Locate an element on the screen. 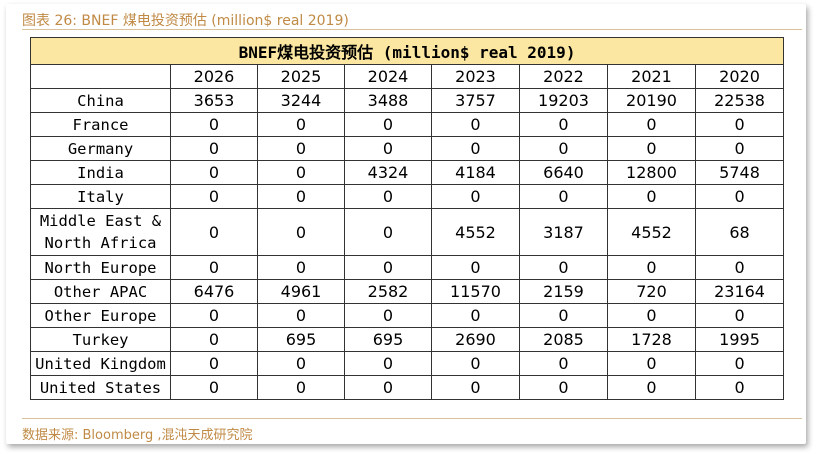  table-row: United Kingdom 0 0 0 0 0 0 0 is located at coordinates (407, 363).